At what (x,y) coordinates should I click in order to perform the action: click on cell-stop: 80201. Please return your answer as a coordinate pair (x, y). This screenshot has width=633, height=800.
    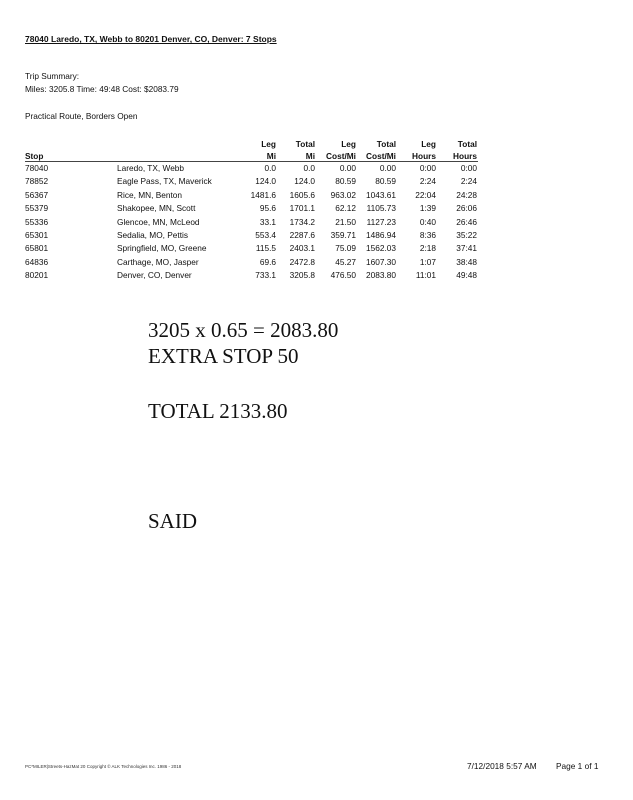
    Looking at the image, I should click on (37, 275).